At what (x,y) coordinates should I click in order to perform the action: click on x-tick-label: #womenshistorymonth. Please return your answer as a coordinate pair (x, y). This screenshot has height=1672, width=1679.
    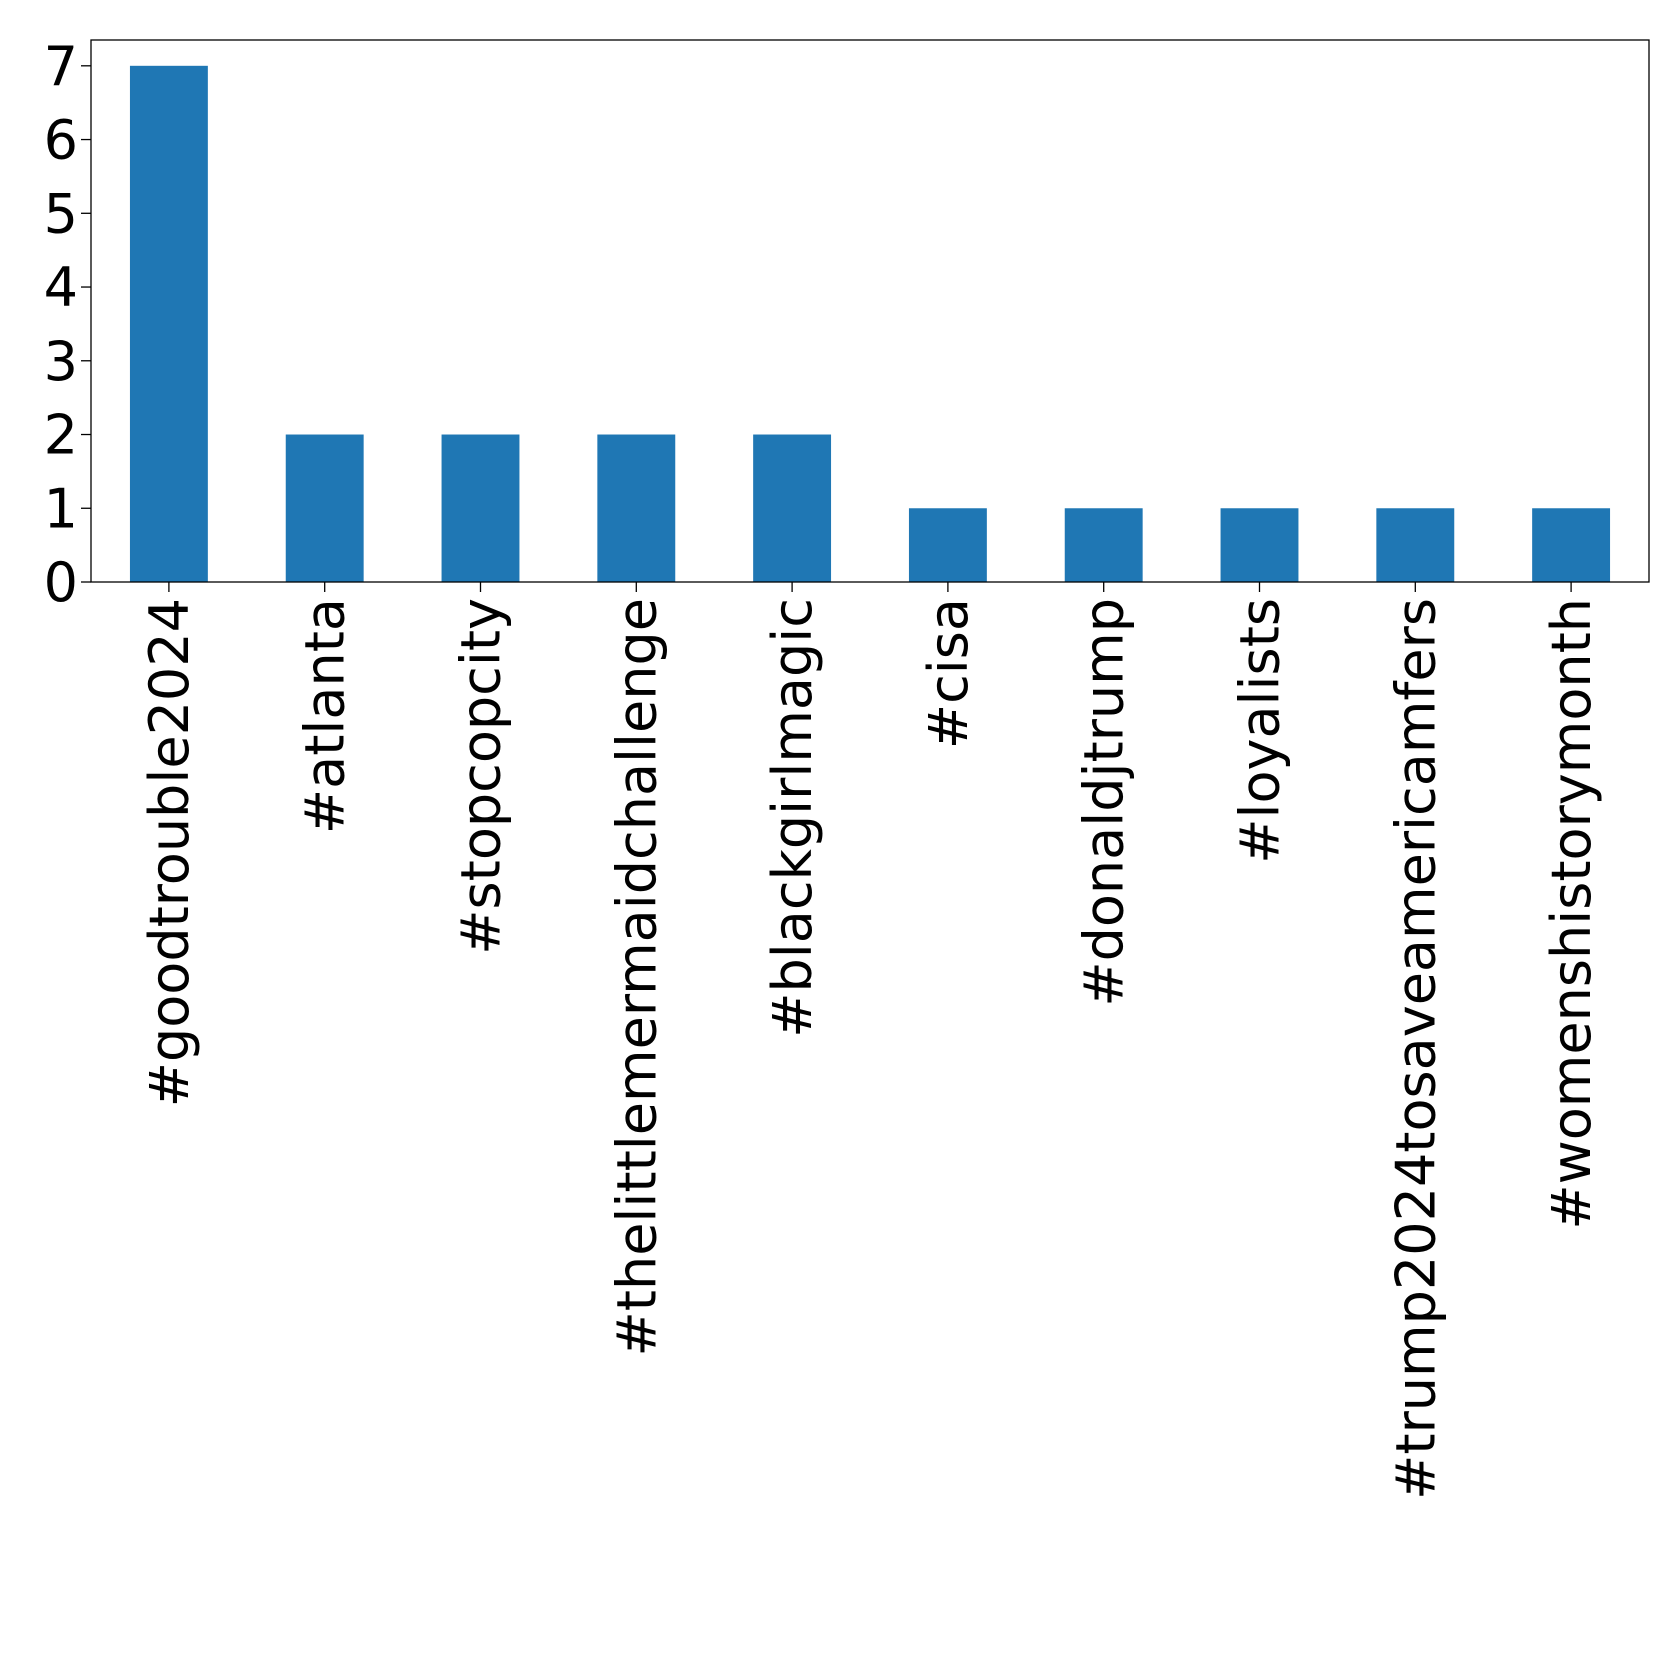
    Looking at the image, I should click on (1571, 914).